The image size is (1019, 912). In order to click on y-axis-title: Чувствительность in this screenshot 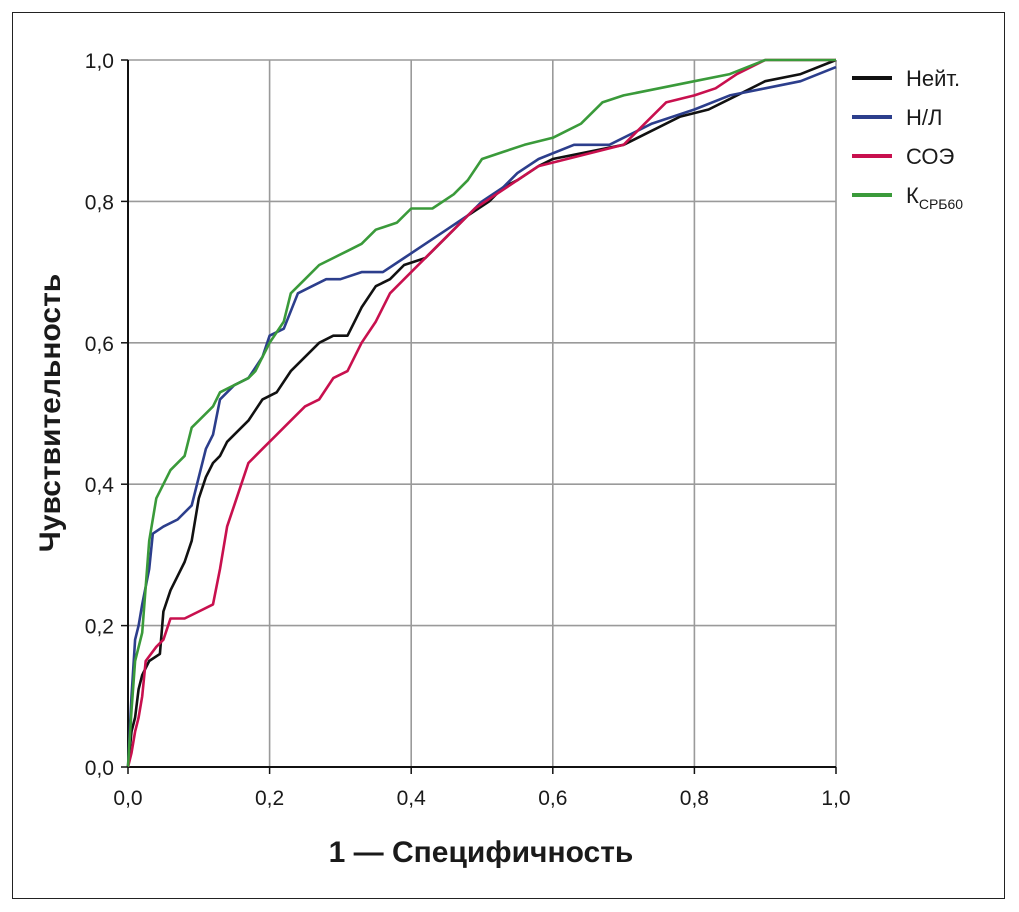, I will do `click(50, 413)`.